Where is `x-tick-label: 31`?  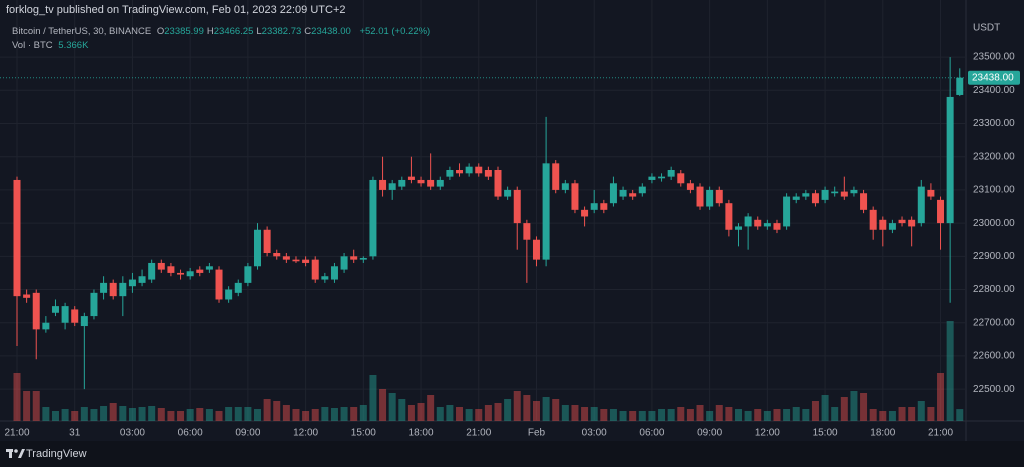
x-tick-label: 31 is located at coordinates (75, 433).